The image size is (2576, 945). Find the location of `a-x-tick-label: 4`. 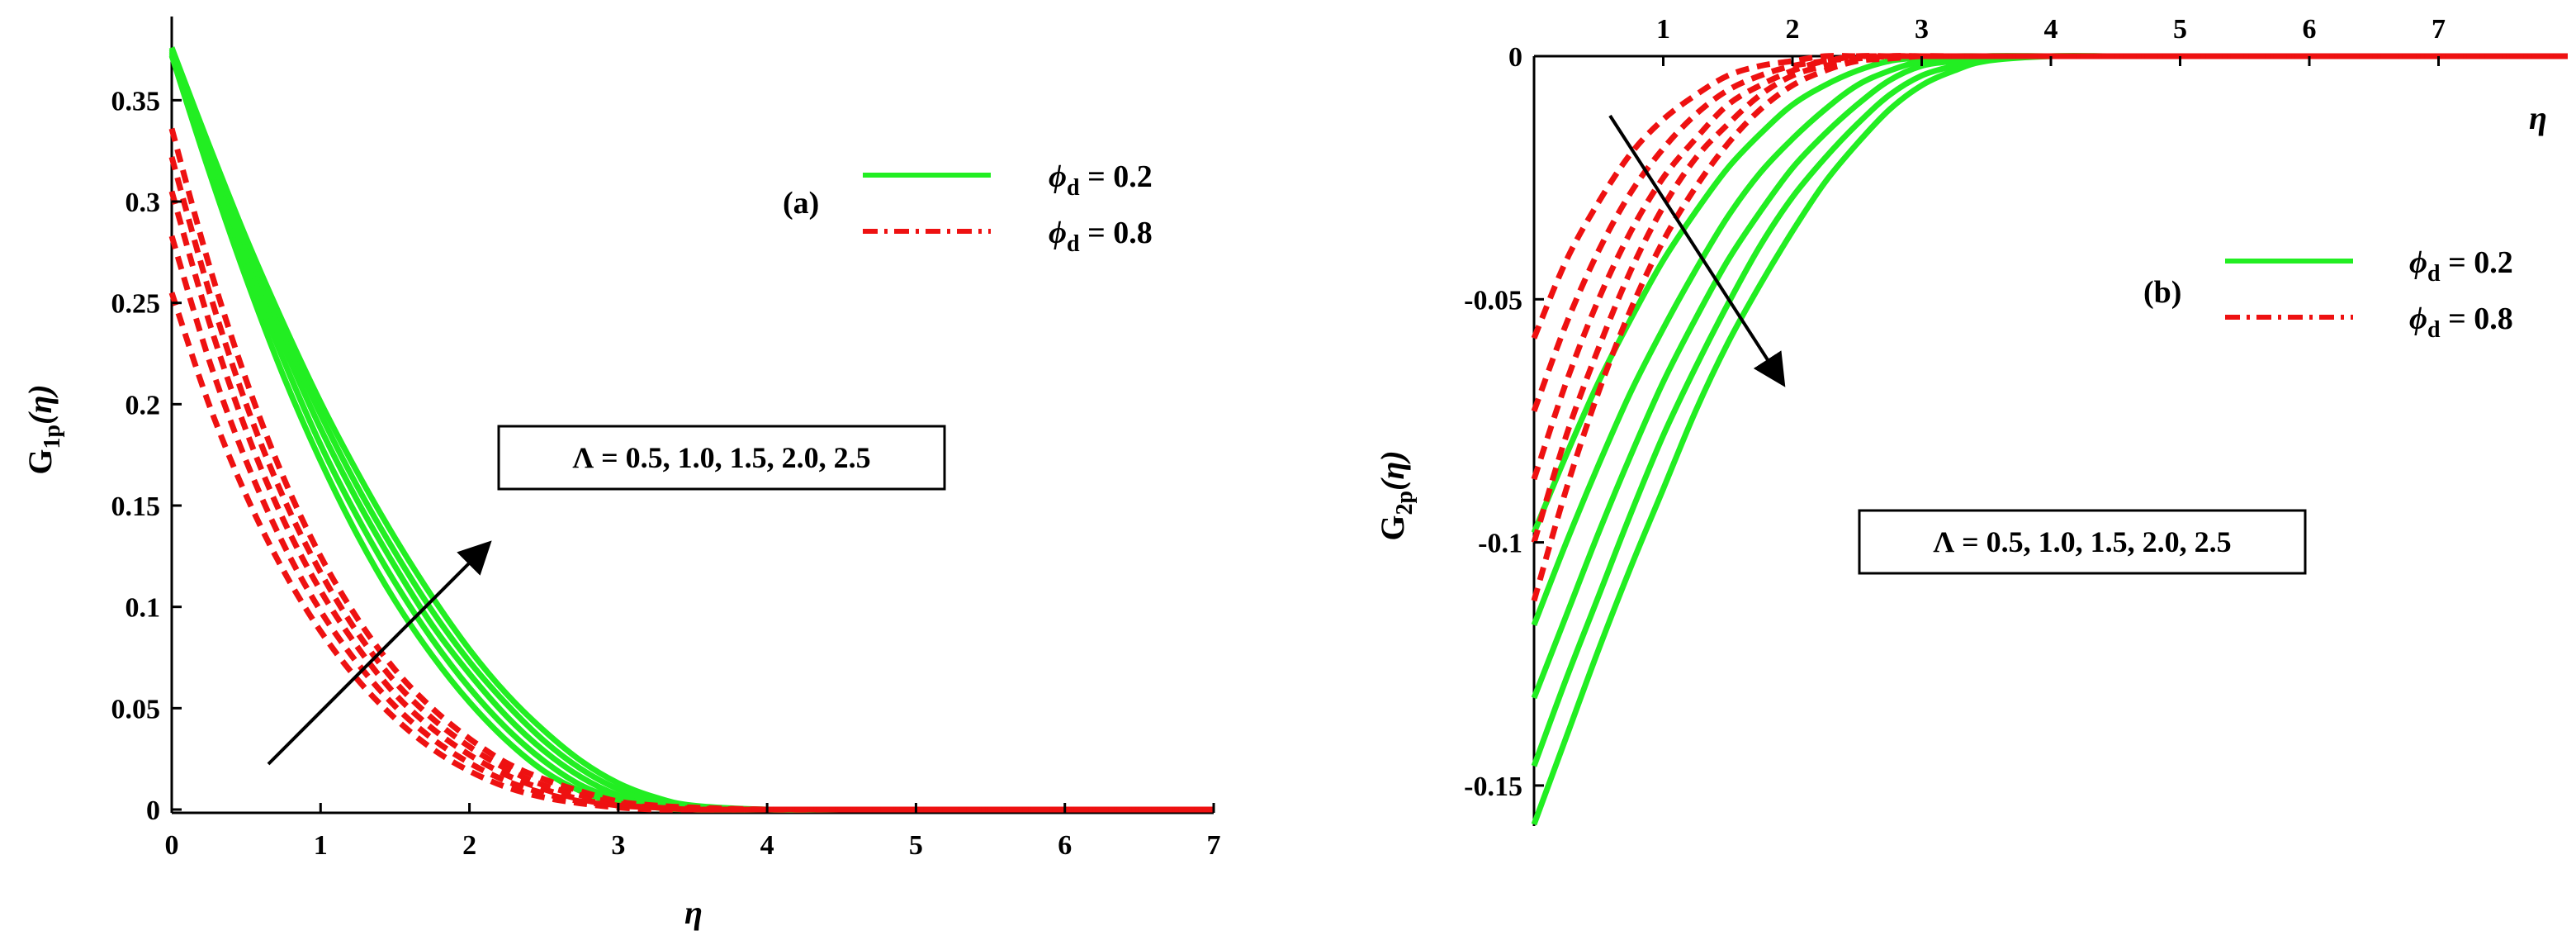

a-x-tick-label: 4 is located at coordinates (767, 846).